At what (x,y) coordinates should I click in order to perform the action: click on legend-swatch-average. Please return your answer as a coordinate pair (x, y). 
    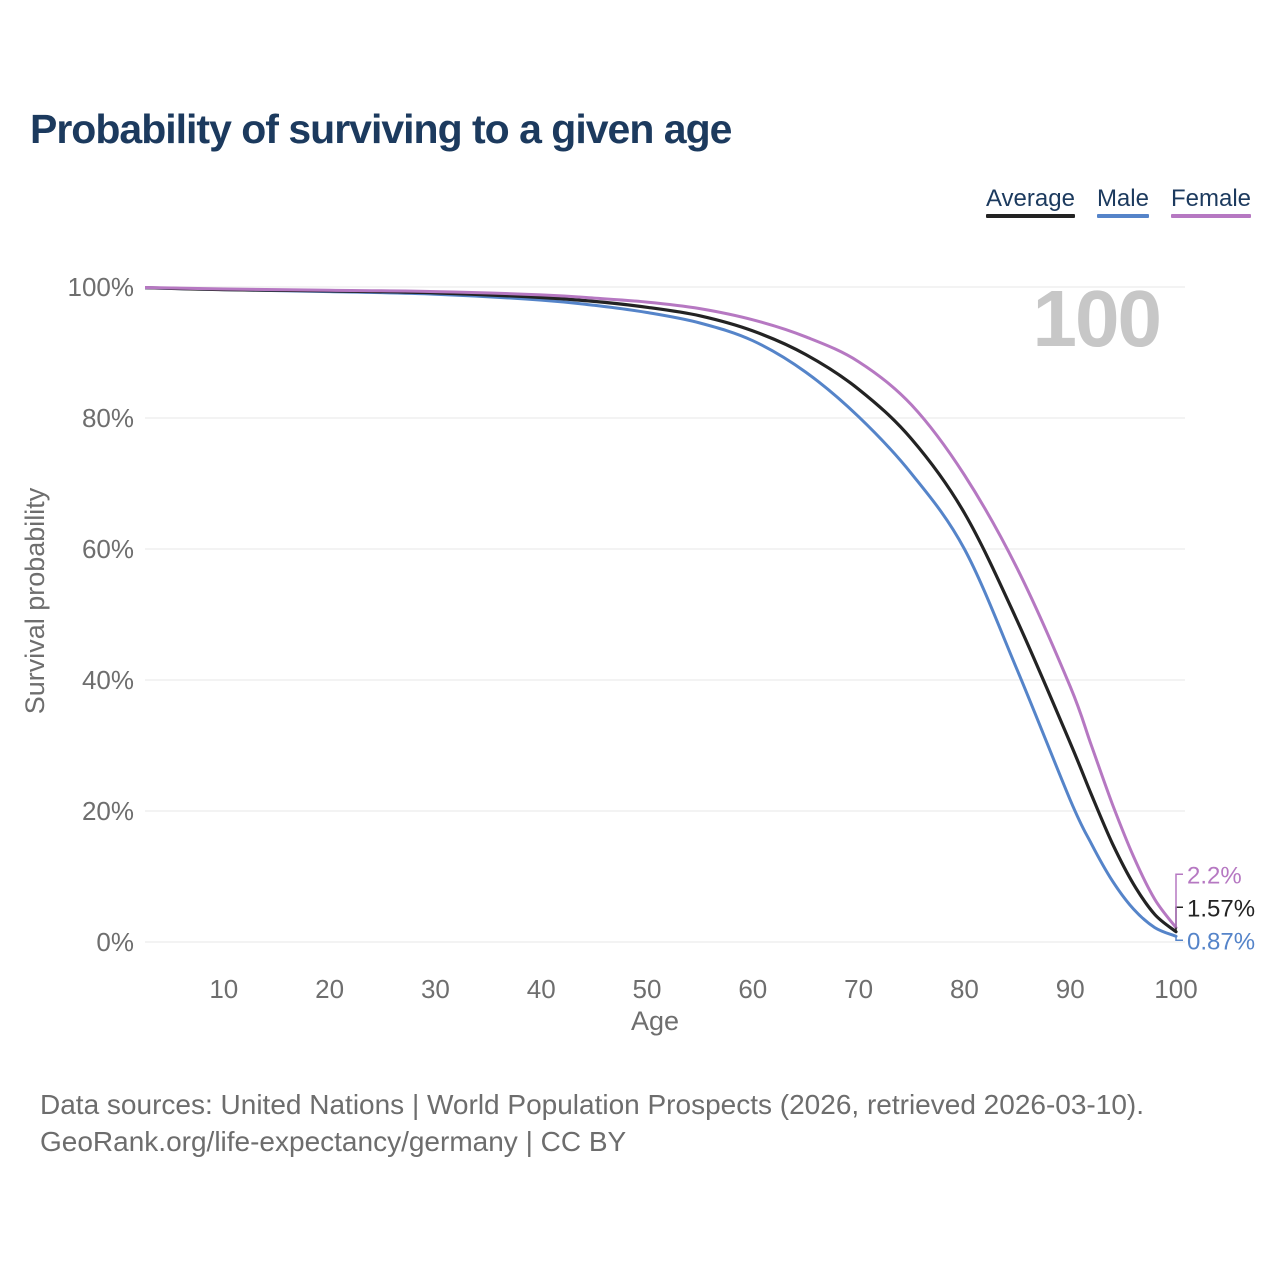
    Looking at the image, I should click on (1030, 216).